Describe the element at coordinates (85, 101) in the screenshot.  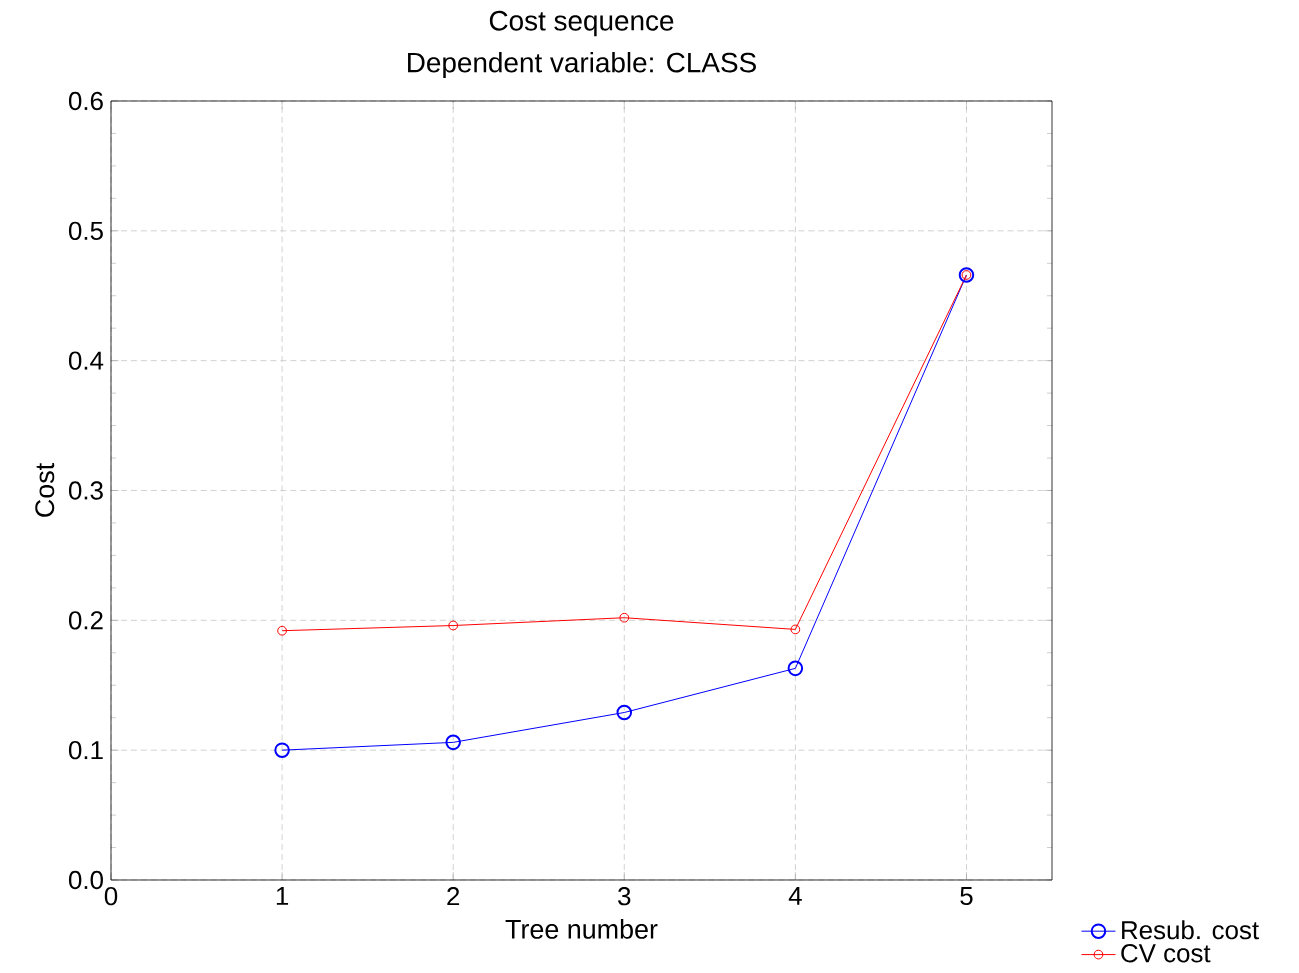
I see `y-tick-label: 0.6` at that location.